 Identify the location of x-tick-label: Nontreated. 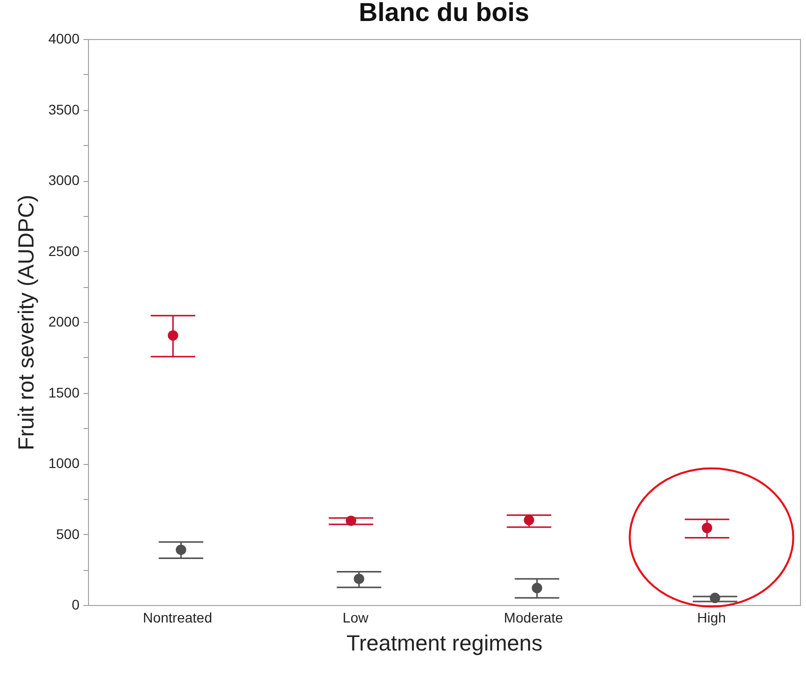
(177, 618).